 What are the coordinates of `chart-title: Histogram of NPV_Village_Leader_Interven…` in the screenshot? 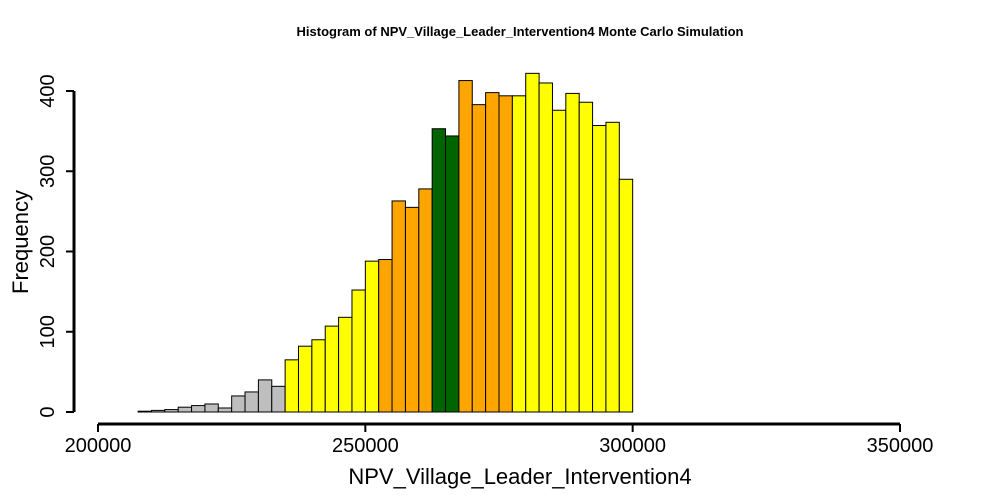 It's located at (520, 31).